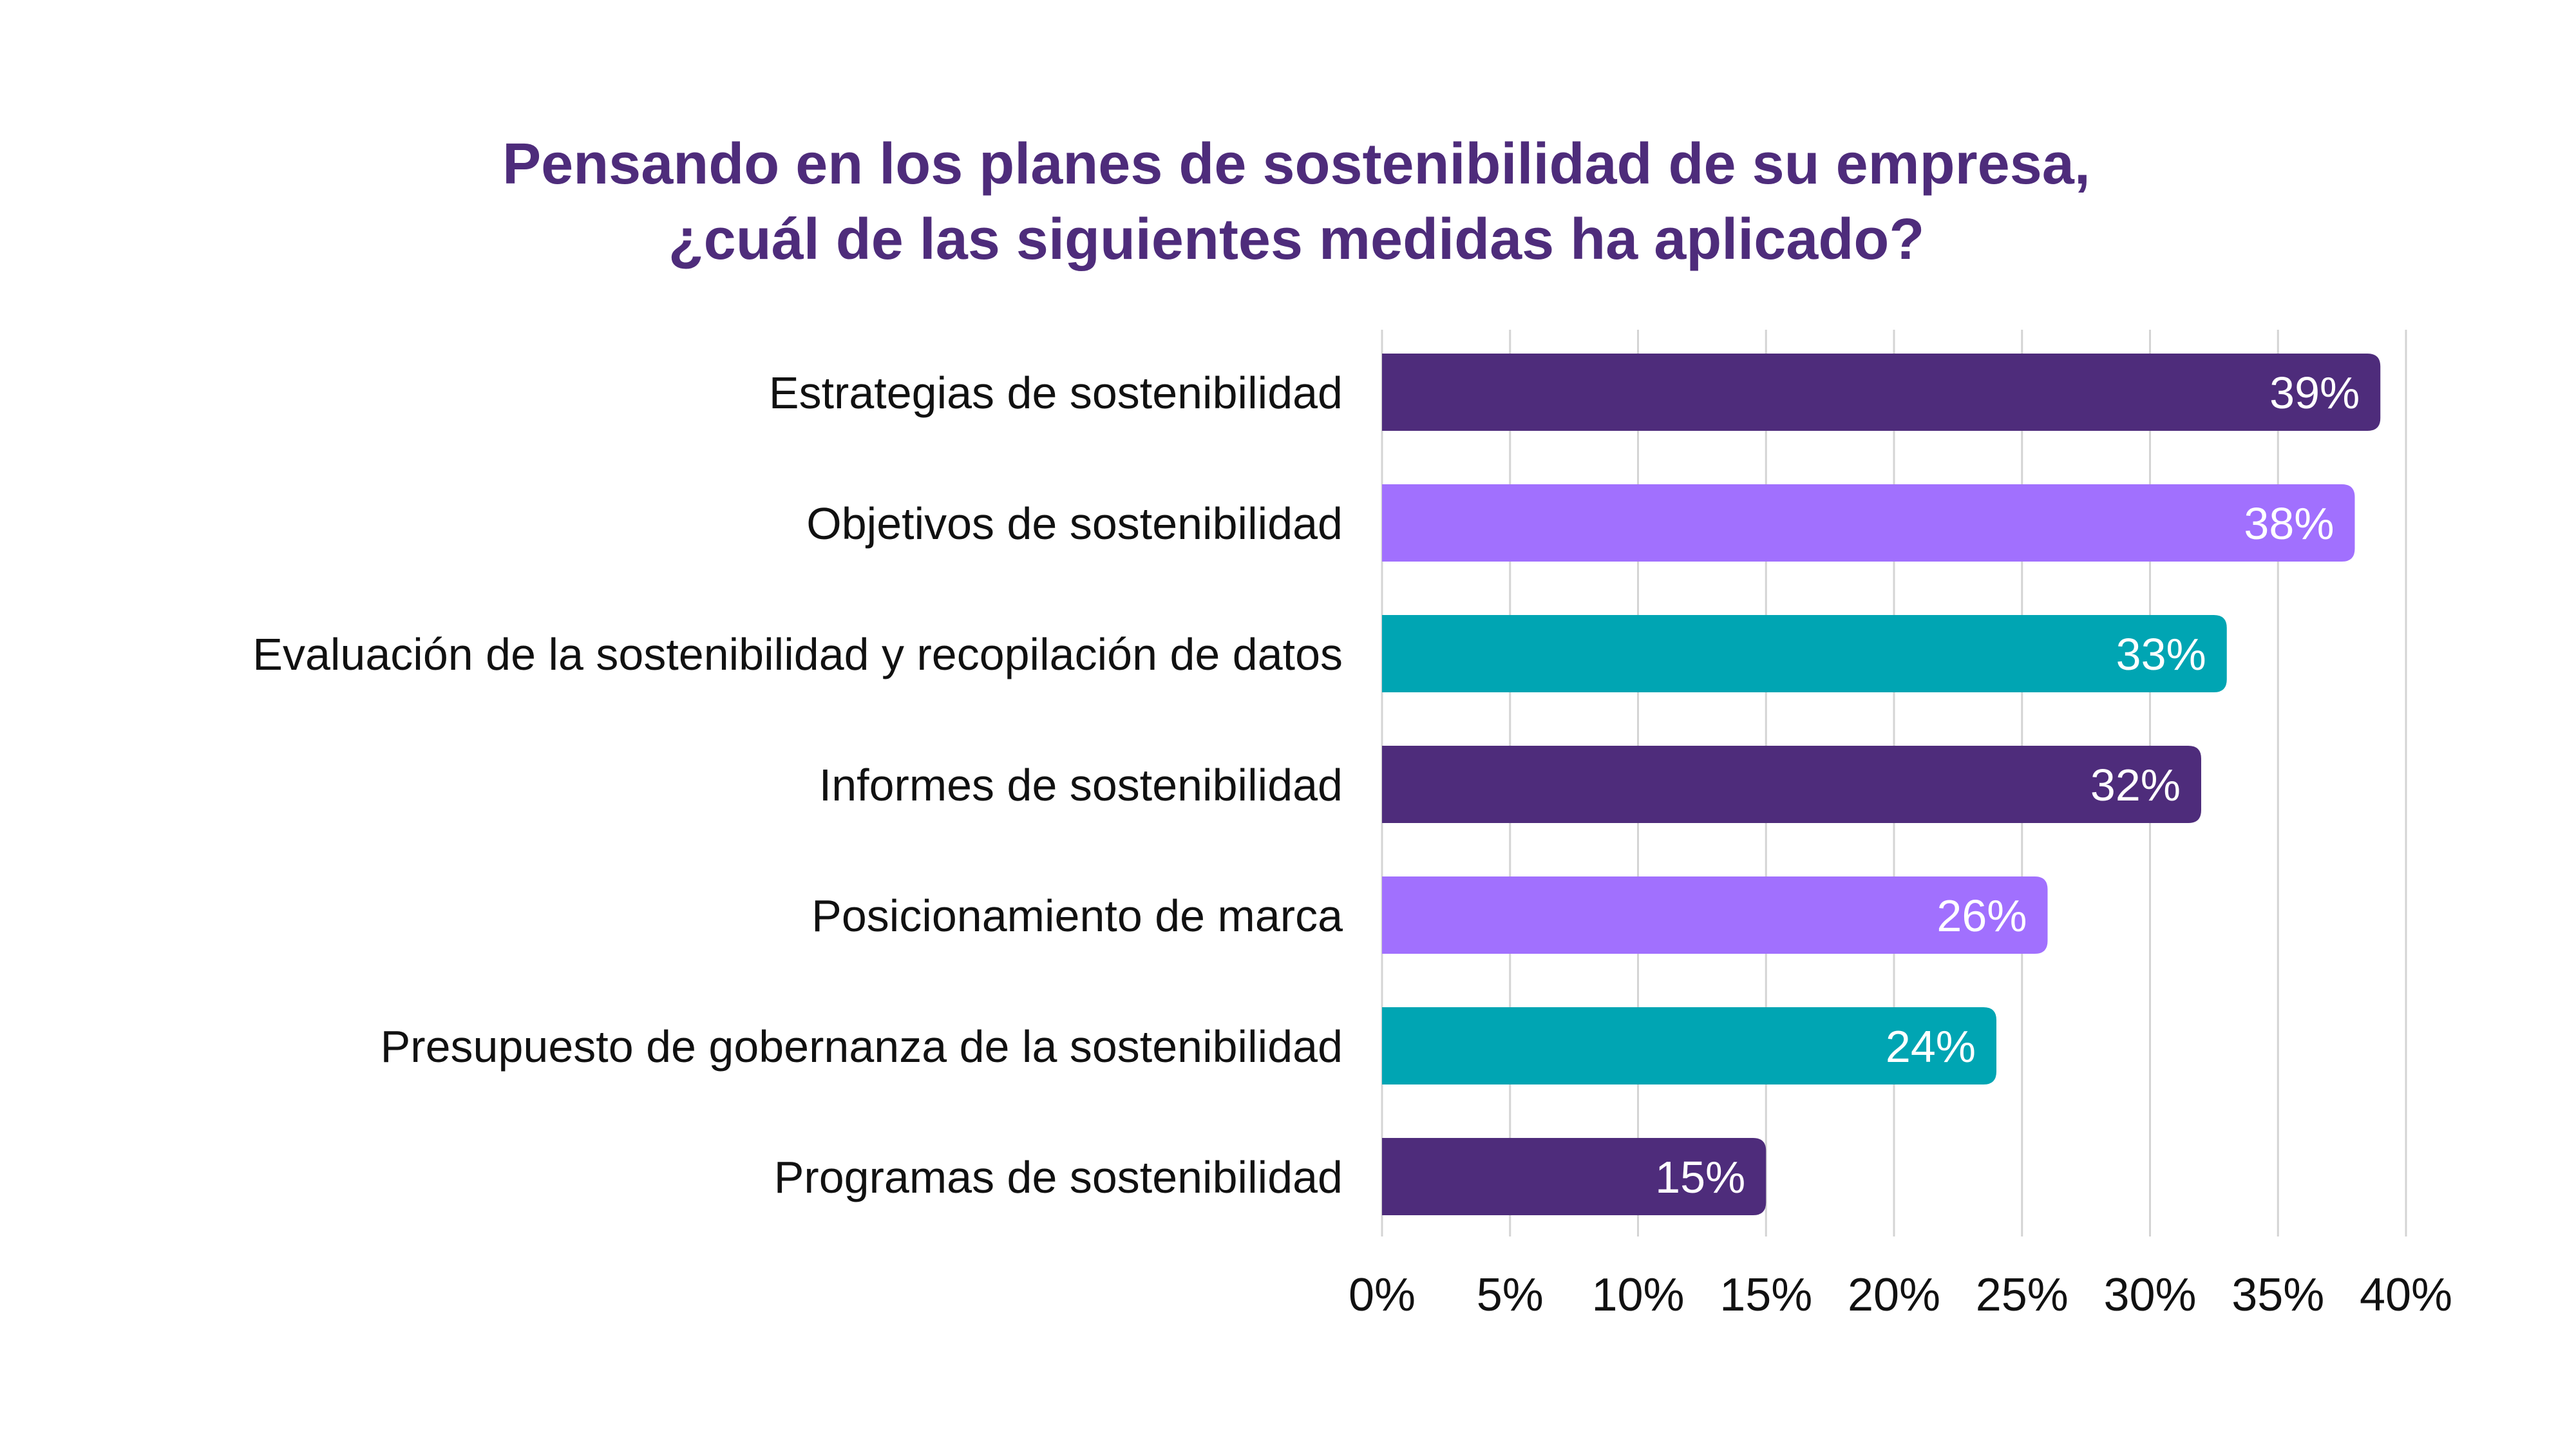 This screenshot has height=1449, width=2576. I want to click on x-tick-label: 20%, so click(1894, 1295).